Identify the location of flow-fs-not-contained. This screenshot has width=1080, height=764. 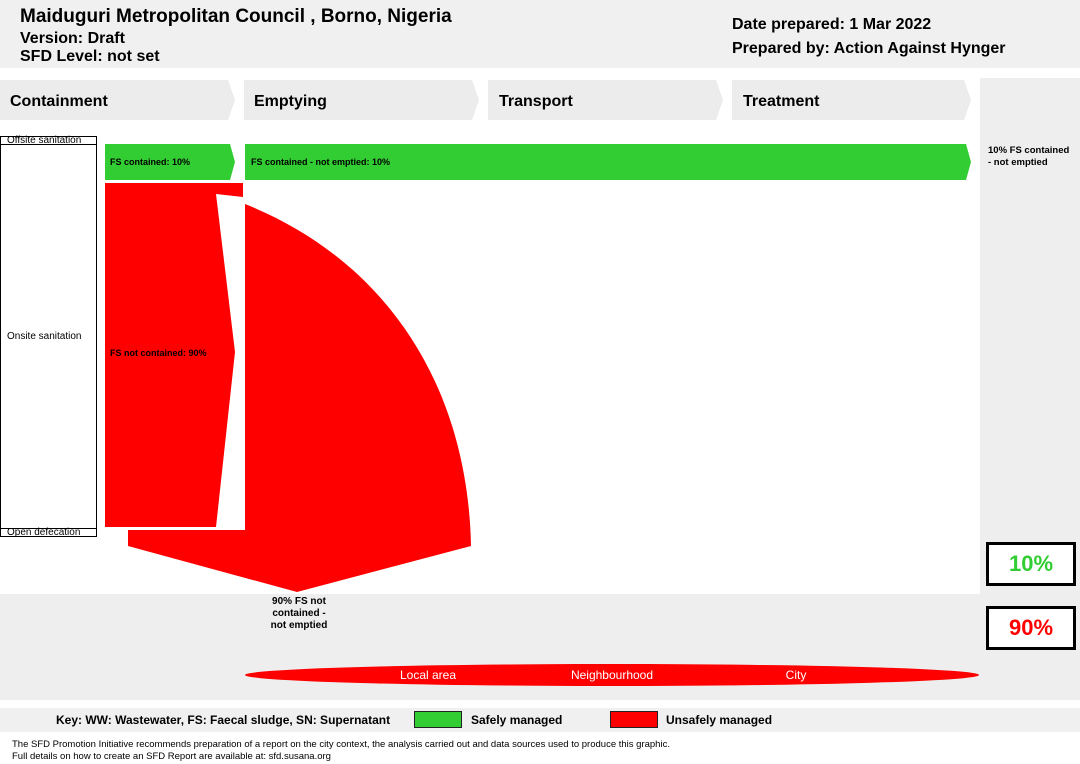
(174, 355).